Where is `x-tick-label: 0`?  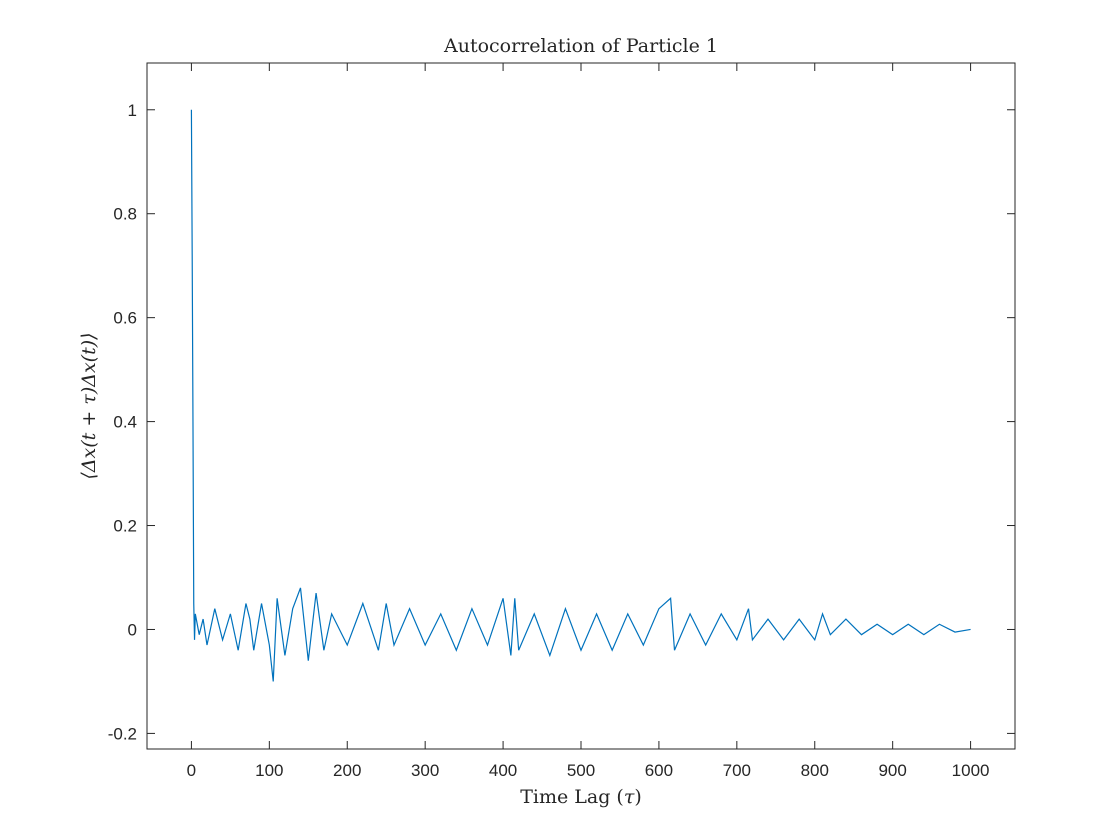
x-tick-label: 0 is located at coordinates (191, 770).